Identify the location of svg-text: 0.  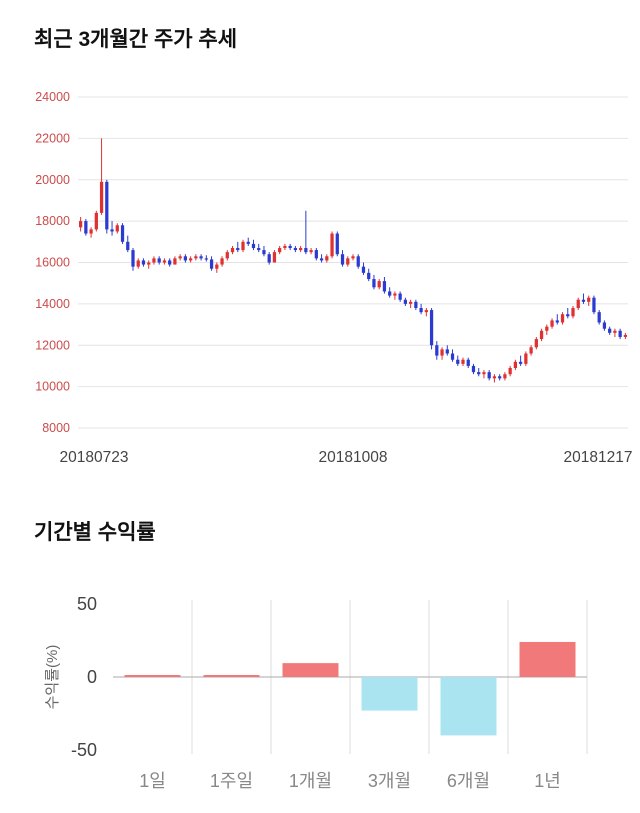
(92, 677).